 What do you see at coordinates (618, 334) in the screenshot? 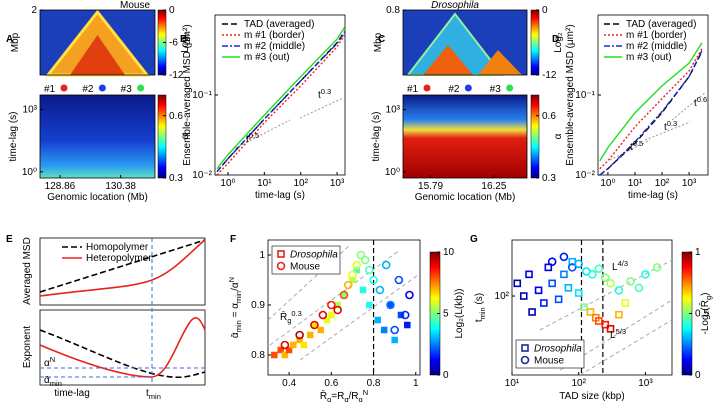
I see `annotation: L5/3` at bounding box center [618, 334].